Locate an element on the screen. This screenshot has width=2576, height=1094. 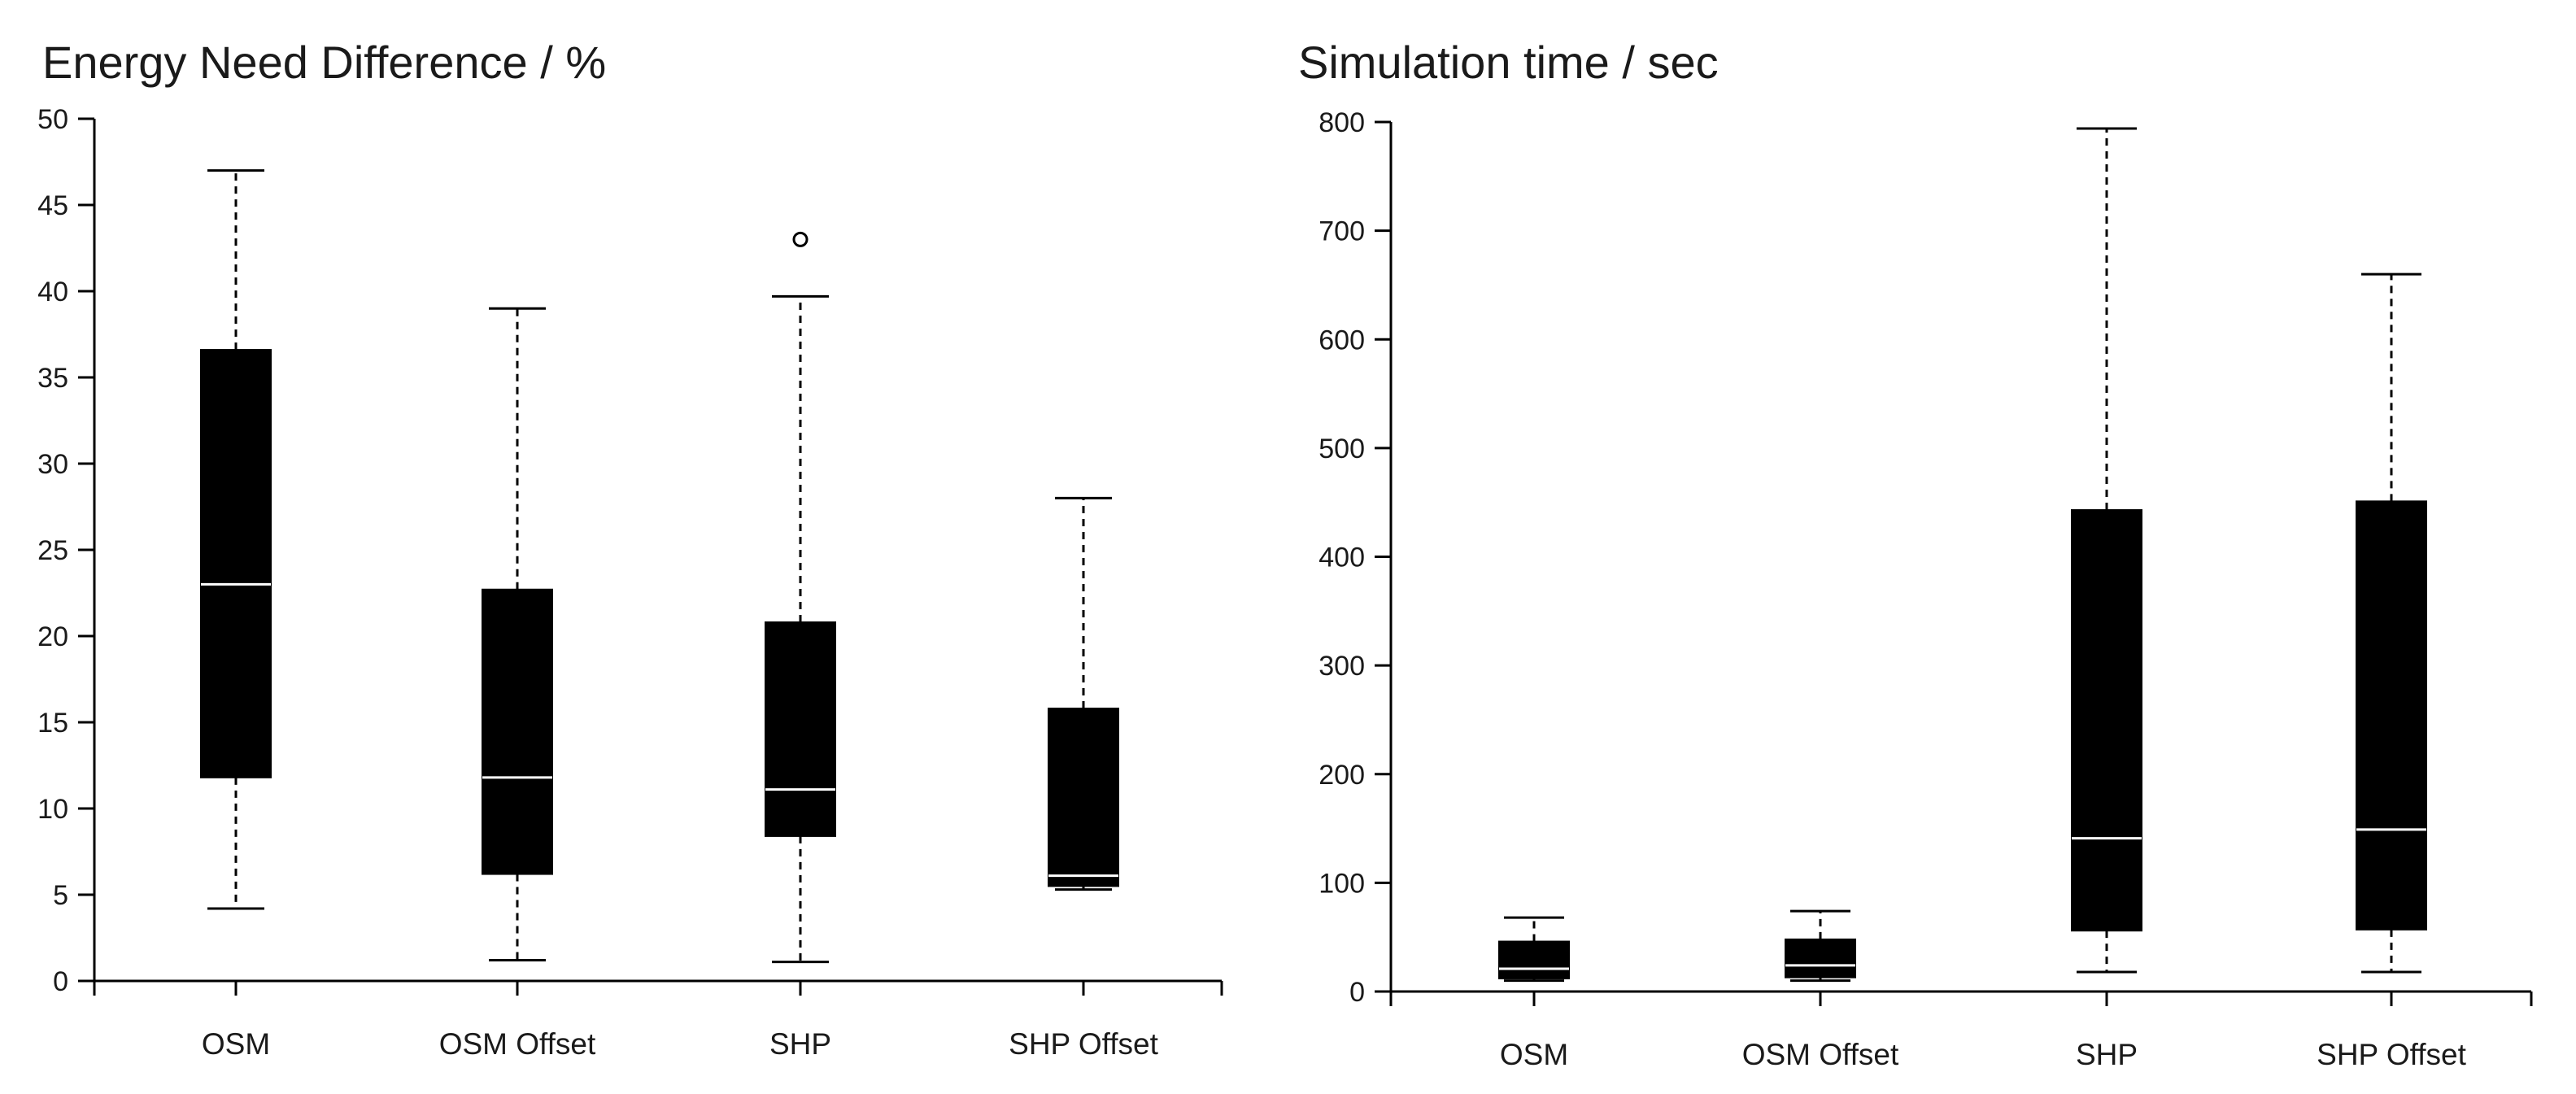
y-tick-label: 10 is located at coordinates (52, 809).